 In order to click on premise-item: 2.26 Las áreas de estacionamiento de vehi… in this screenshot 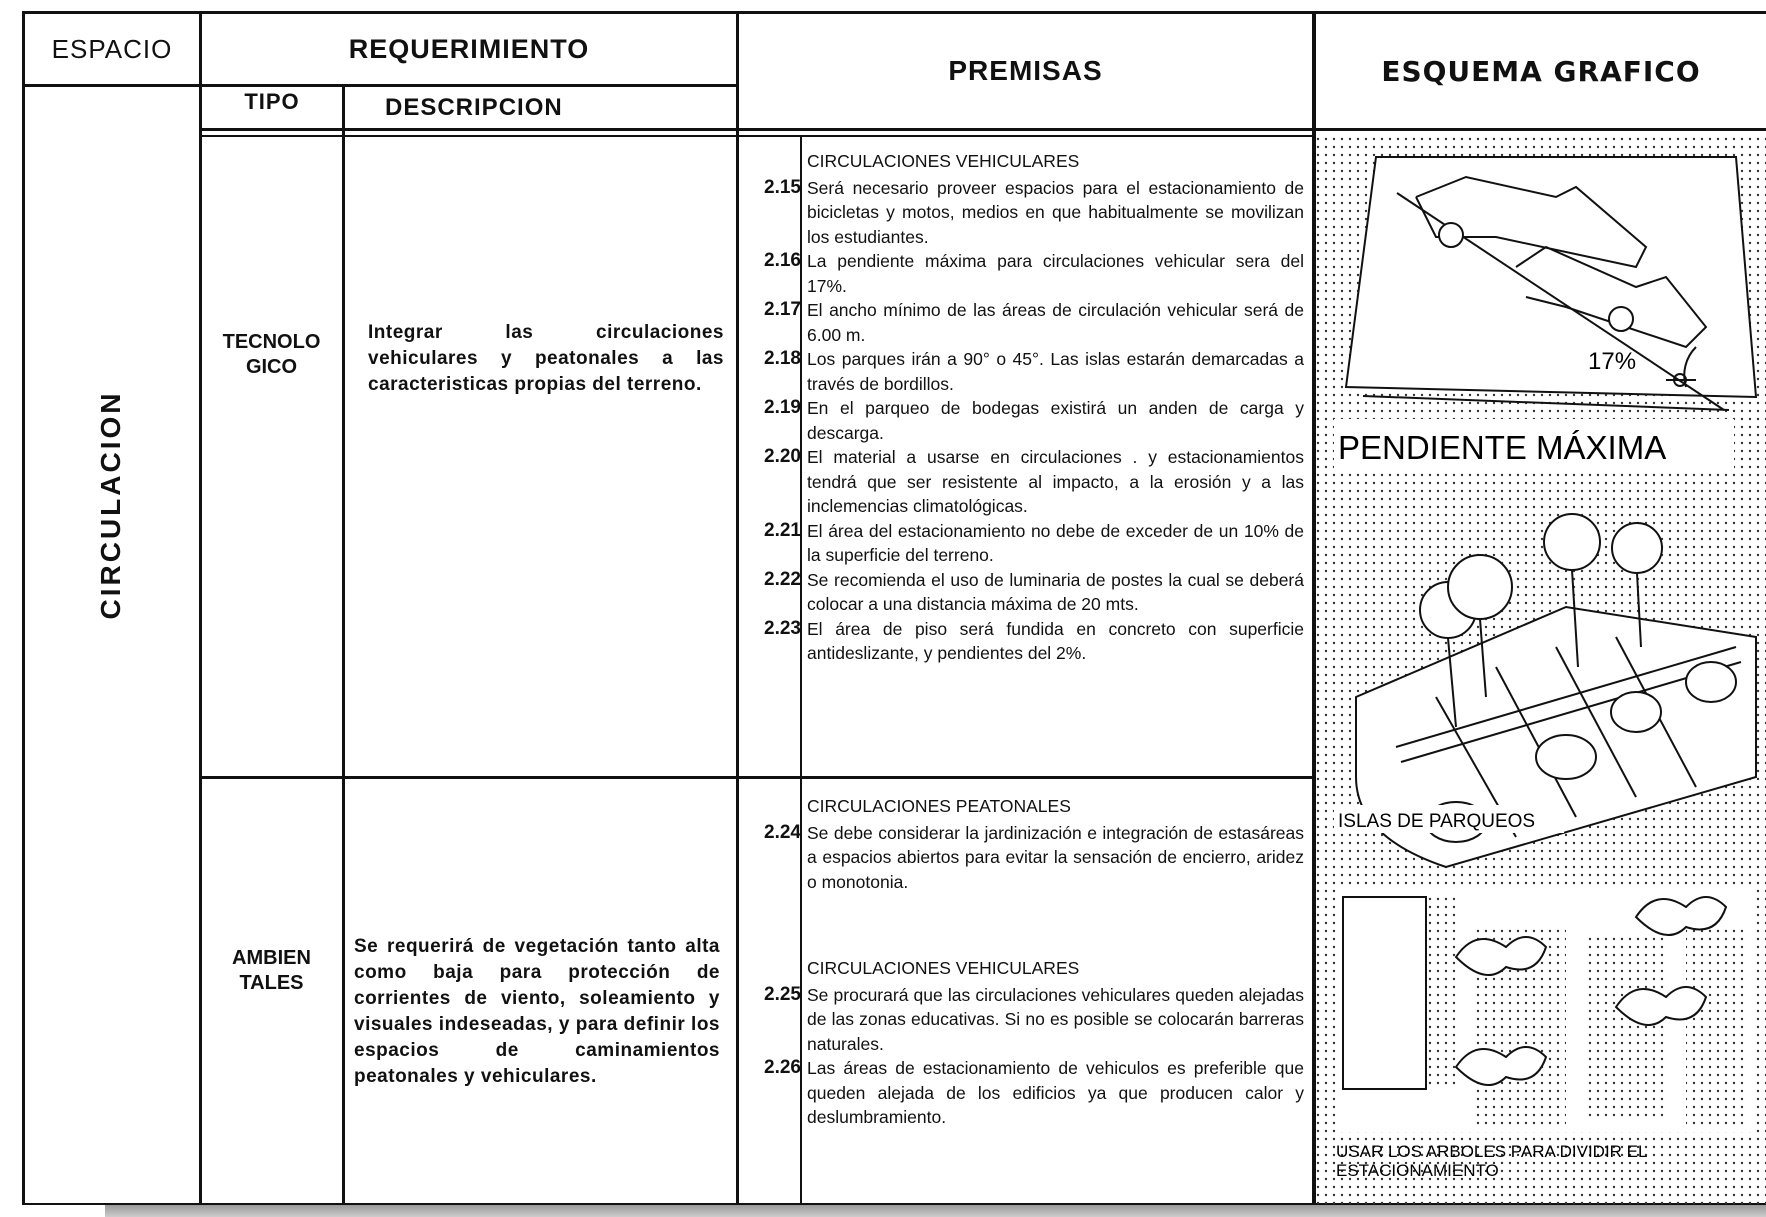, I will do `click(1024, 1093)`.